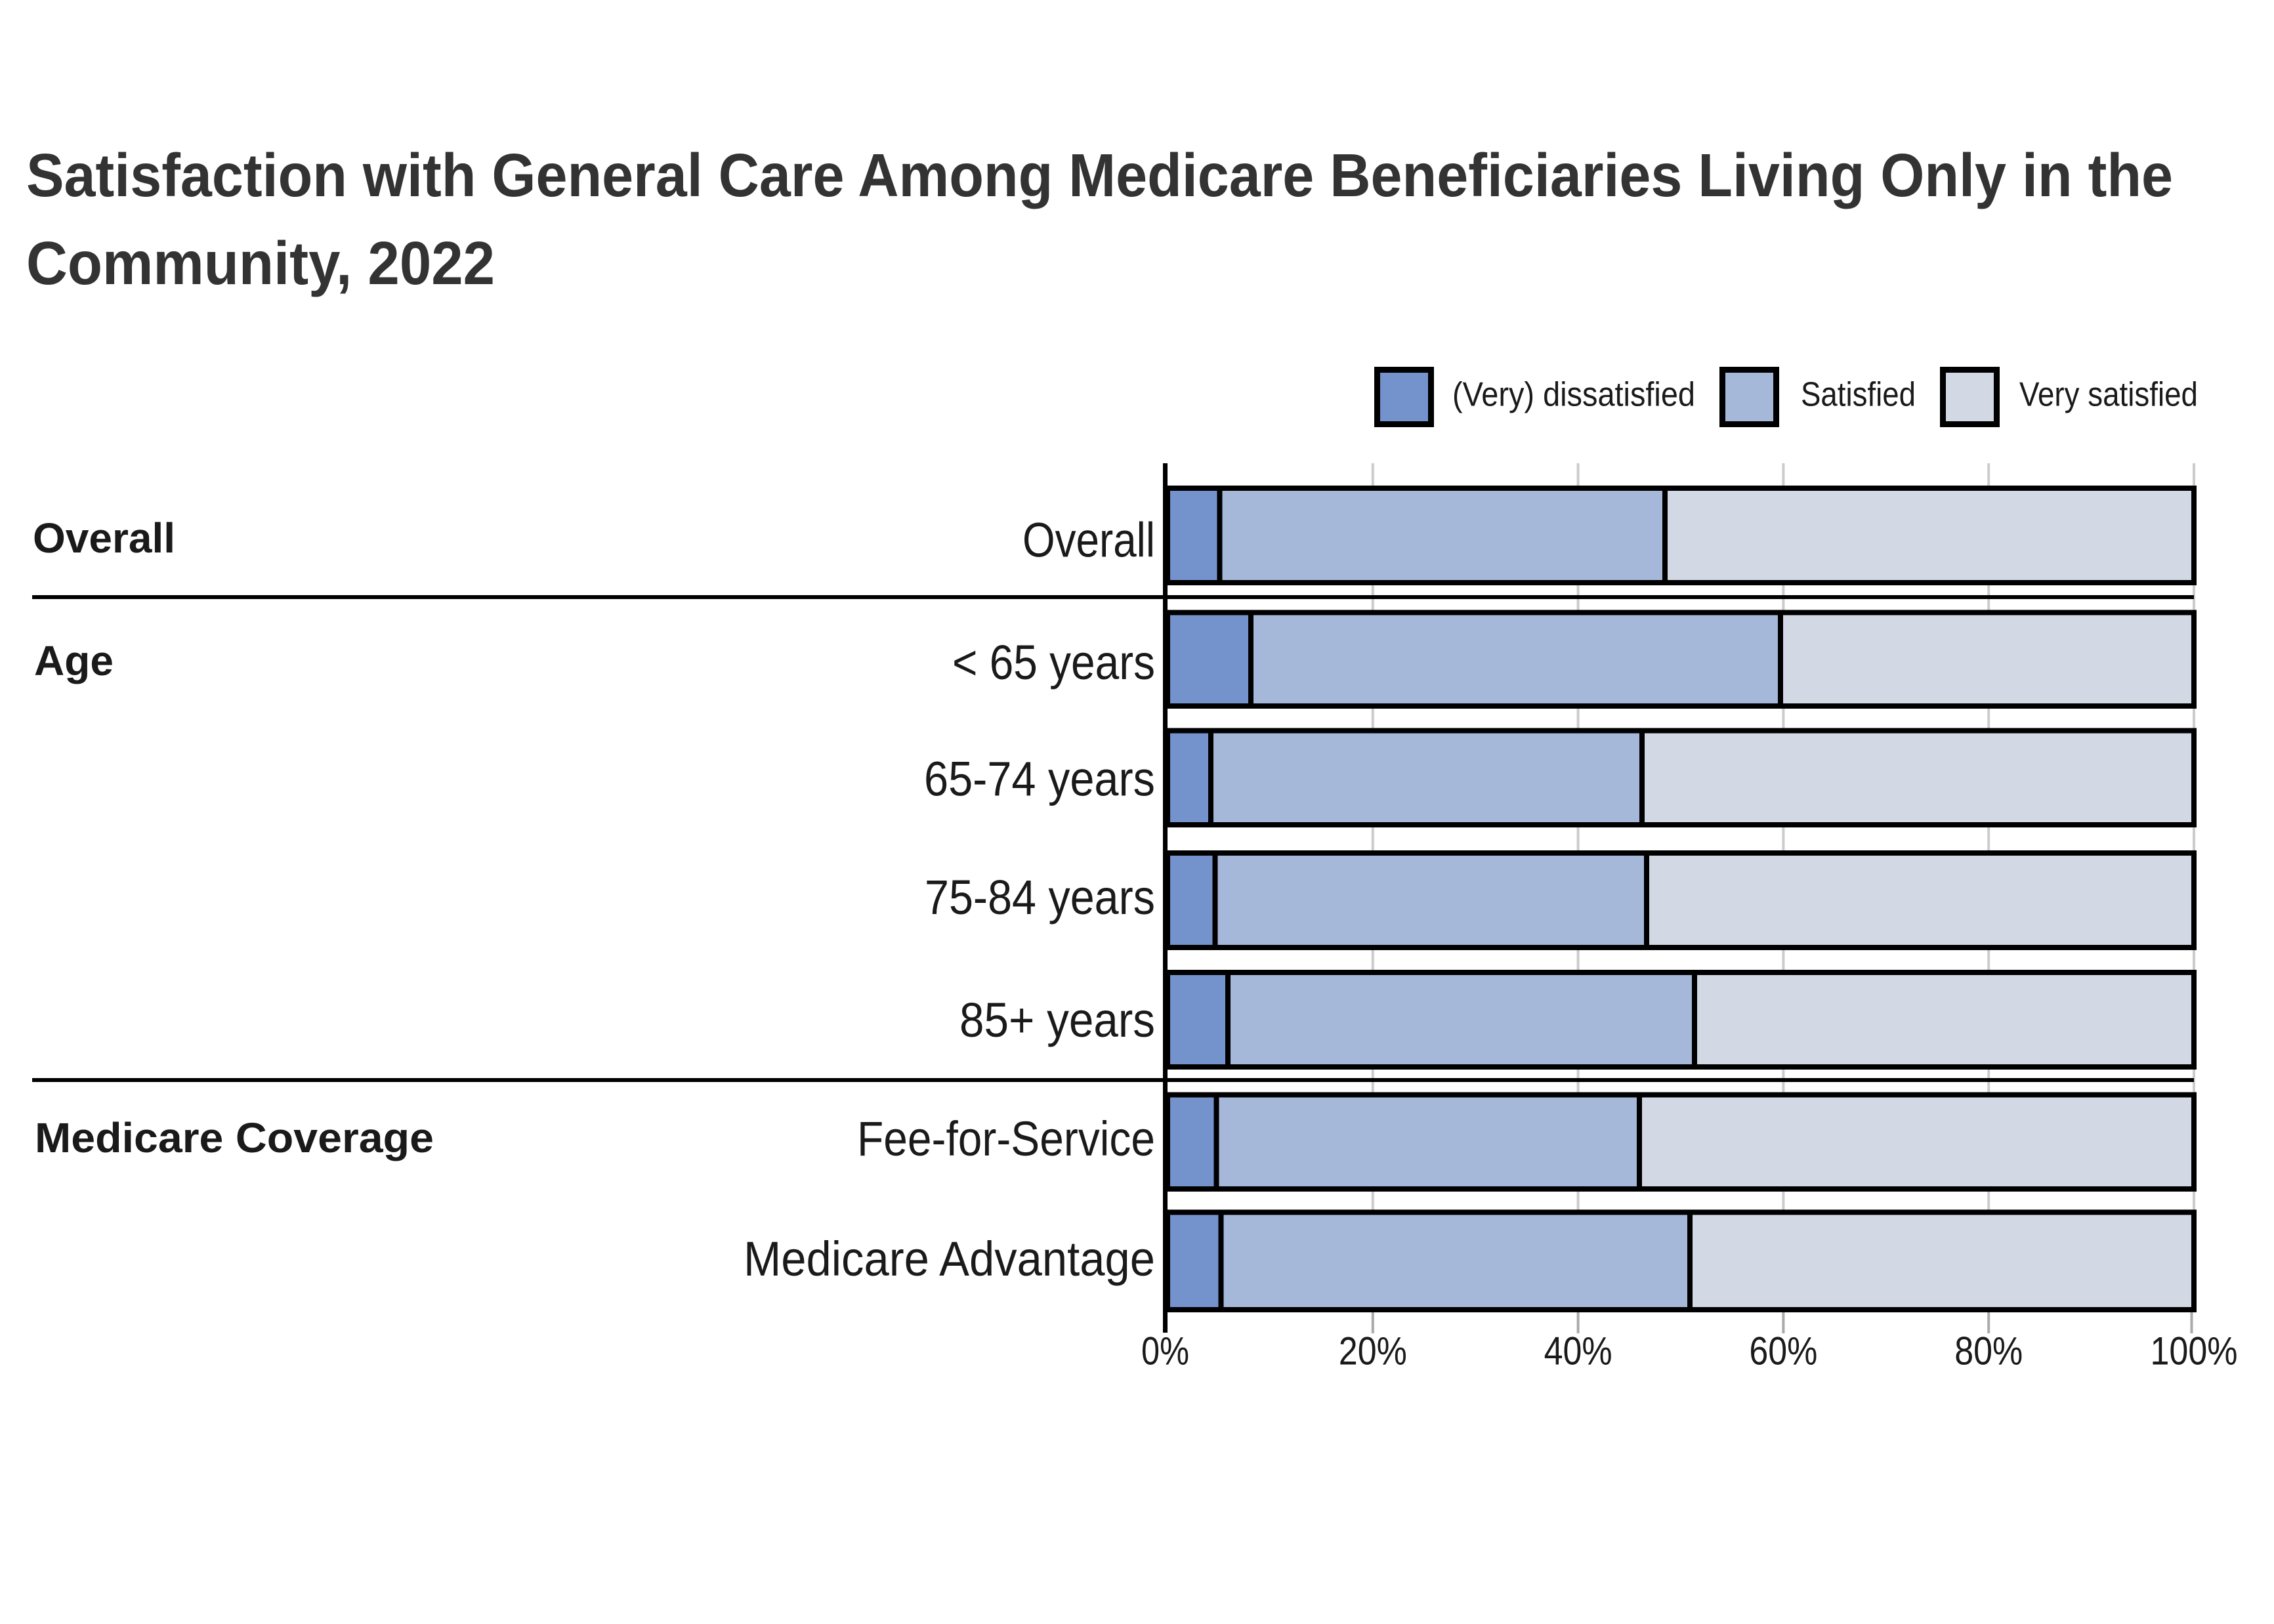  Describe the element at coordinates (1578, 1351) in the screenshot. I see `svg-text: 40%` at that location.